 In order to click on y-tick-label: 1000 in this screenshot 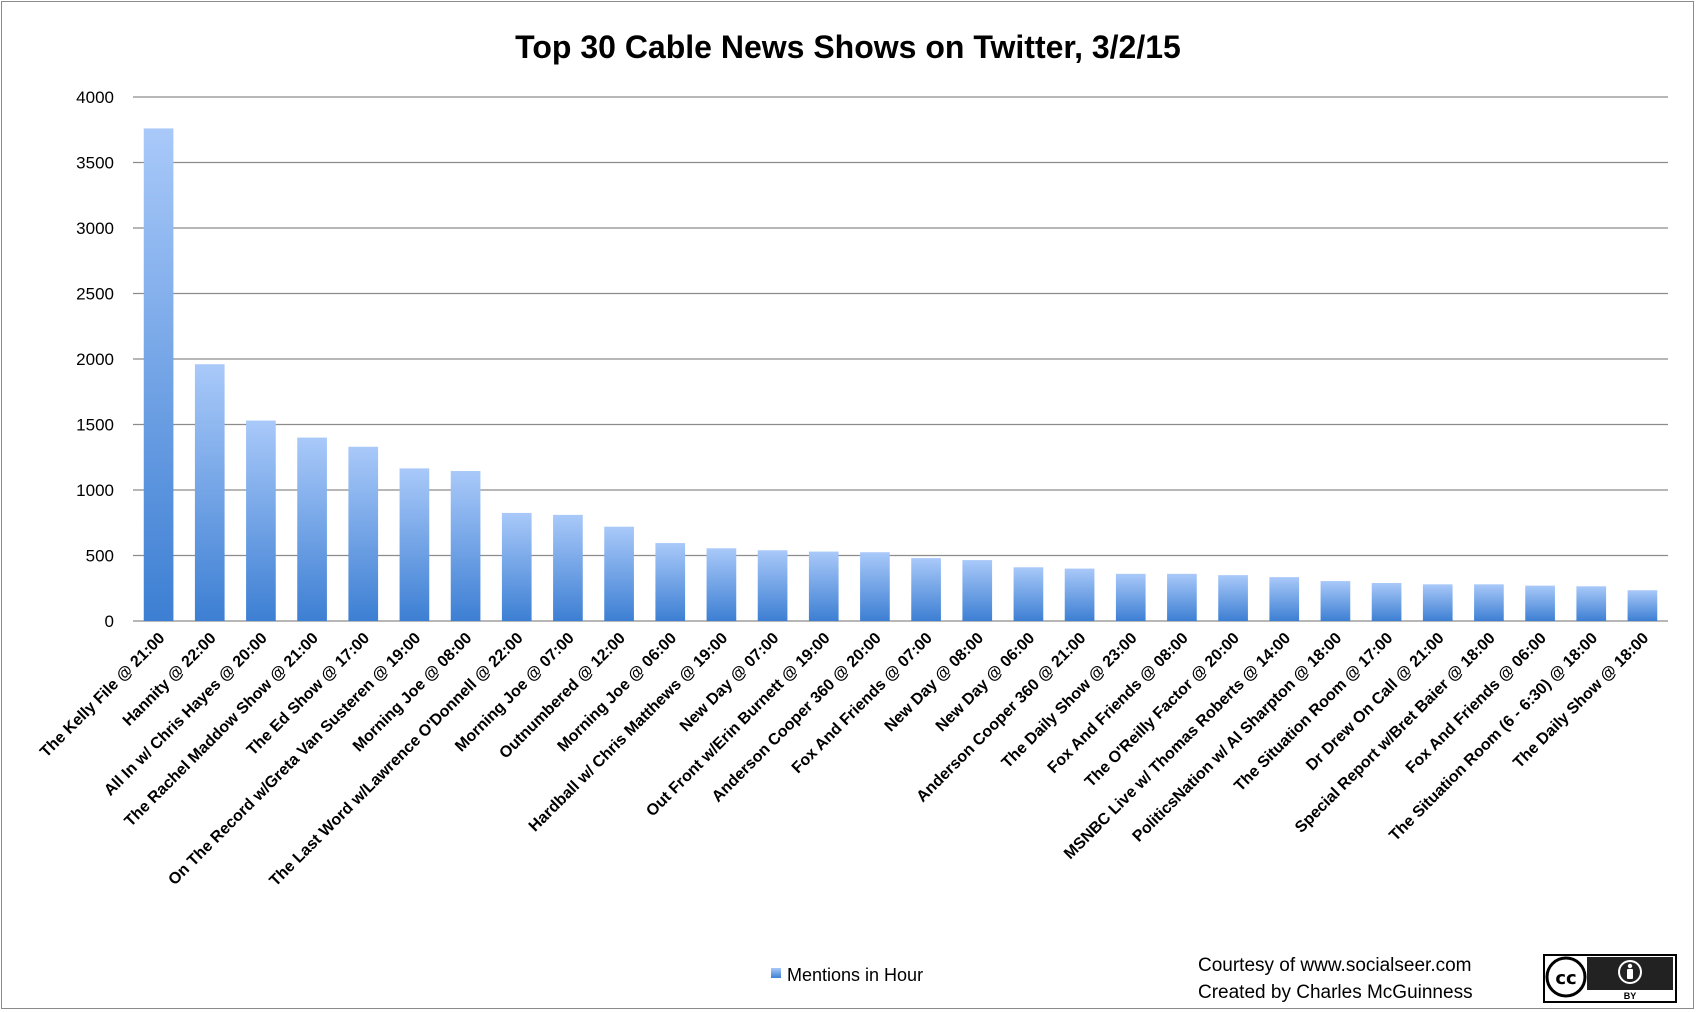, I will do `click(95, 490)`.